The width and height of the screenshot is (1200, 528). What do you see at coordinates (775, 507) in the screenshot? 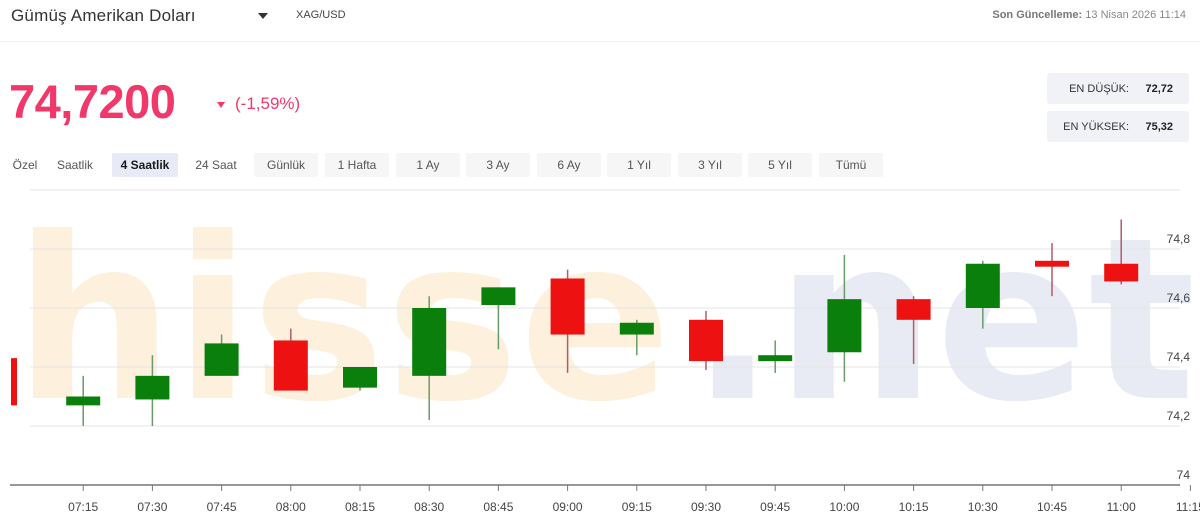
I see `x-axis-label: 09:45` at bounding box center [775, 507].